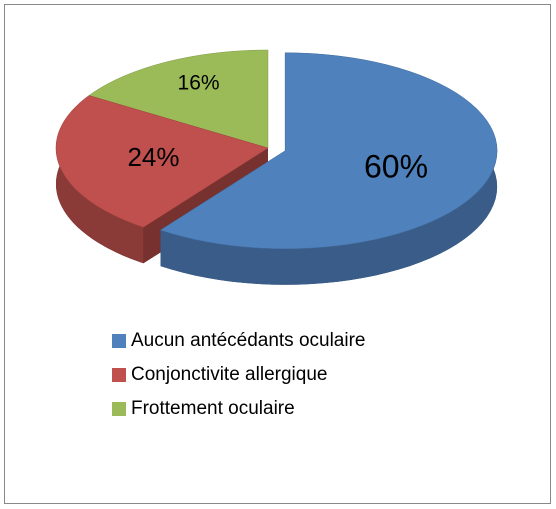 The image size is (556, 509). Describe the element at coordinates (153, 157) in the screenshot. I see `data-label: 24%` at that location.